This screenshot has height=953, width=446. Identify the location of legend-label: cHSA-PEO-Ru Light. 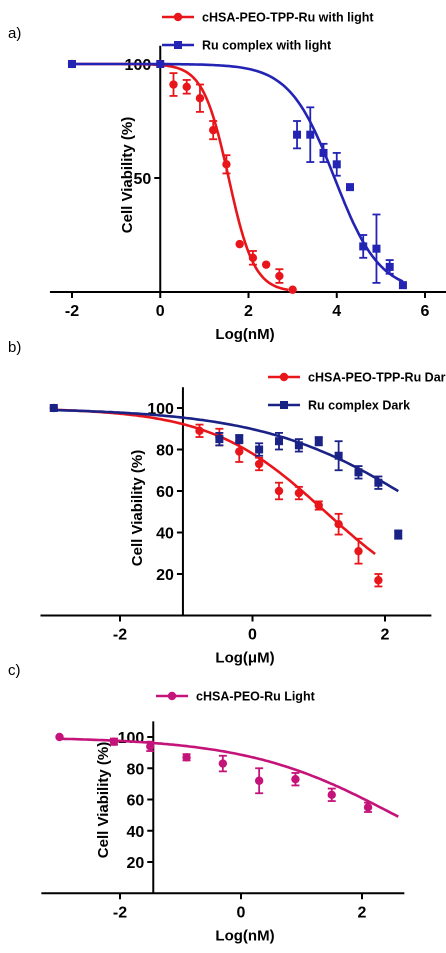
(256, 697).